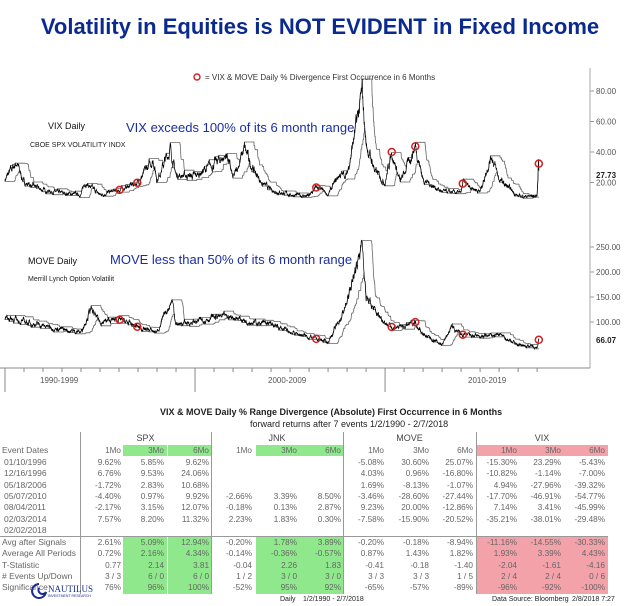 The image size is (640, 606). What do you see at coordinates (417, 554) in the screenshot?
I see `summary-cell: 1.43%` at bounding box center [417, 554].